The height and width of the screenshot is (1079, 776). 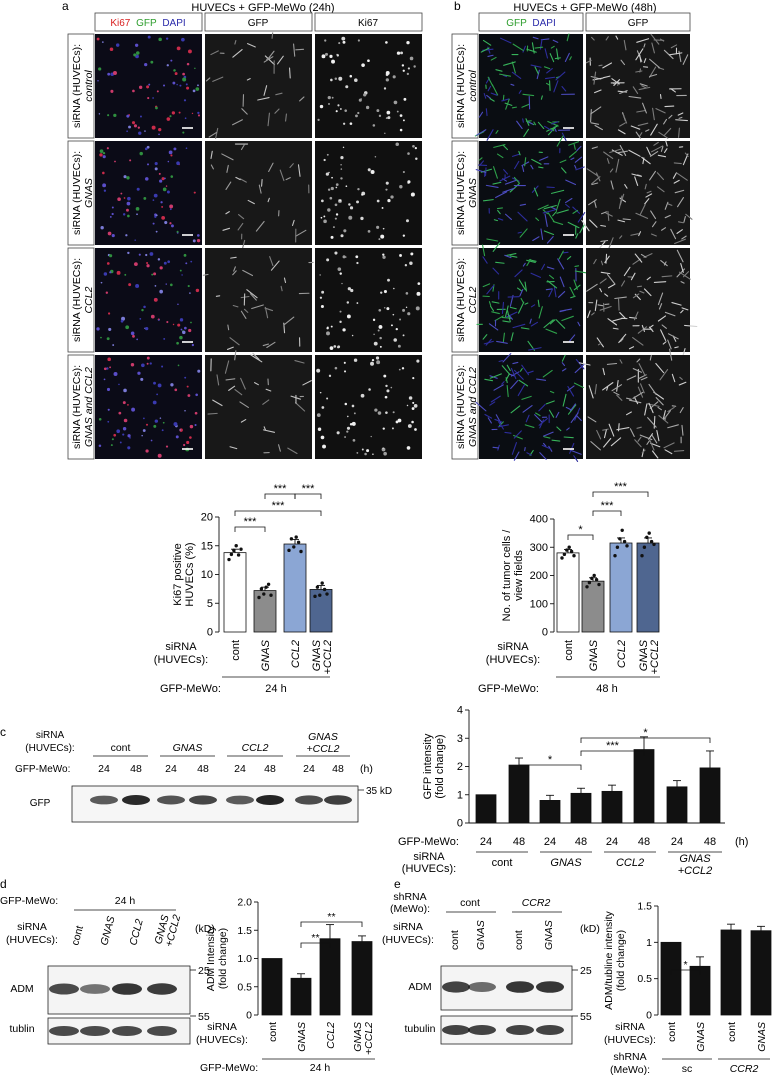 I want to click on gfp-label-b: GFP, so click(x=516, y=23).